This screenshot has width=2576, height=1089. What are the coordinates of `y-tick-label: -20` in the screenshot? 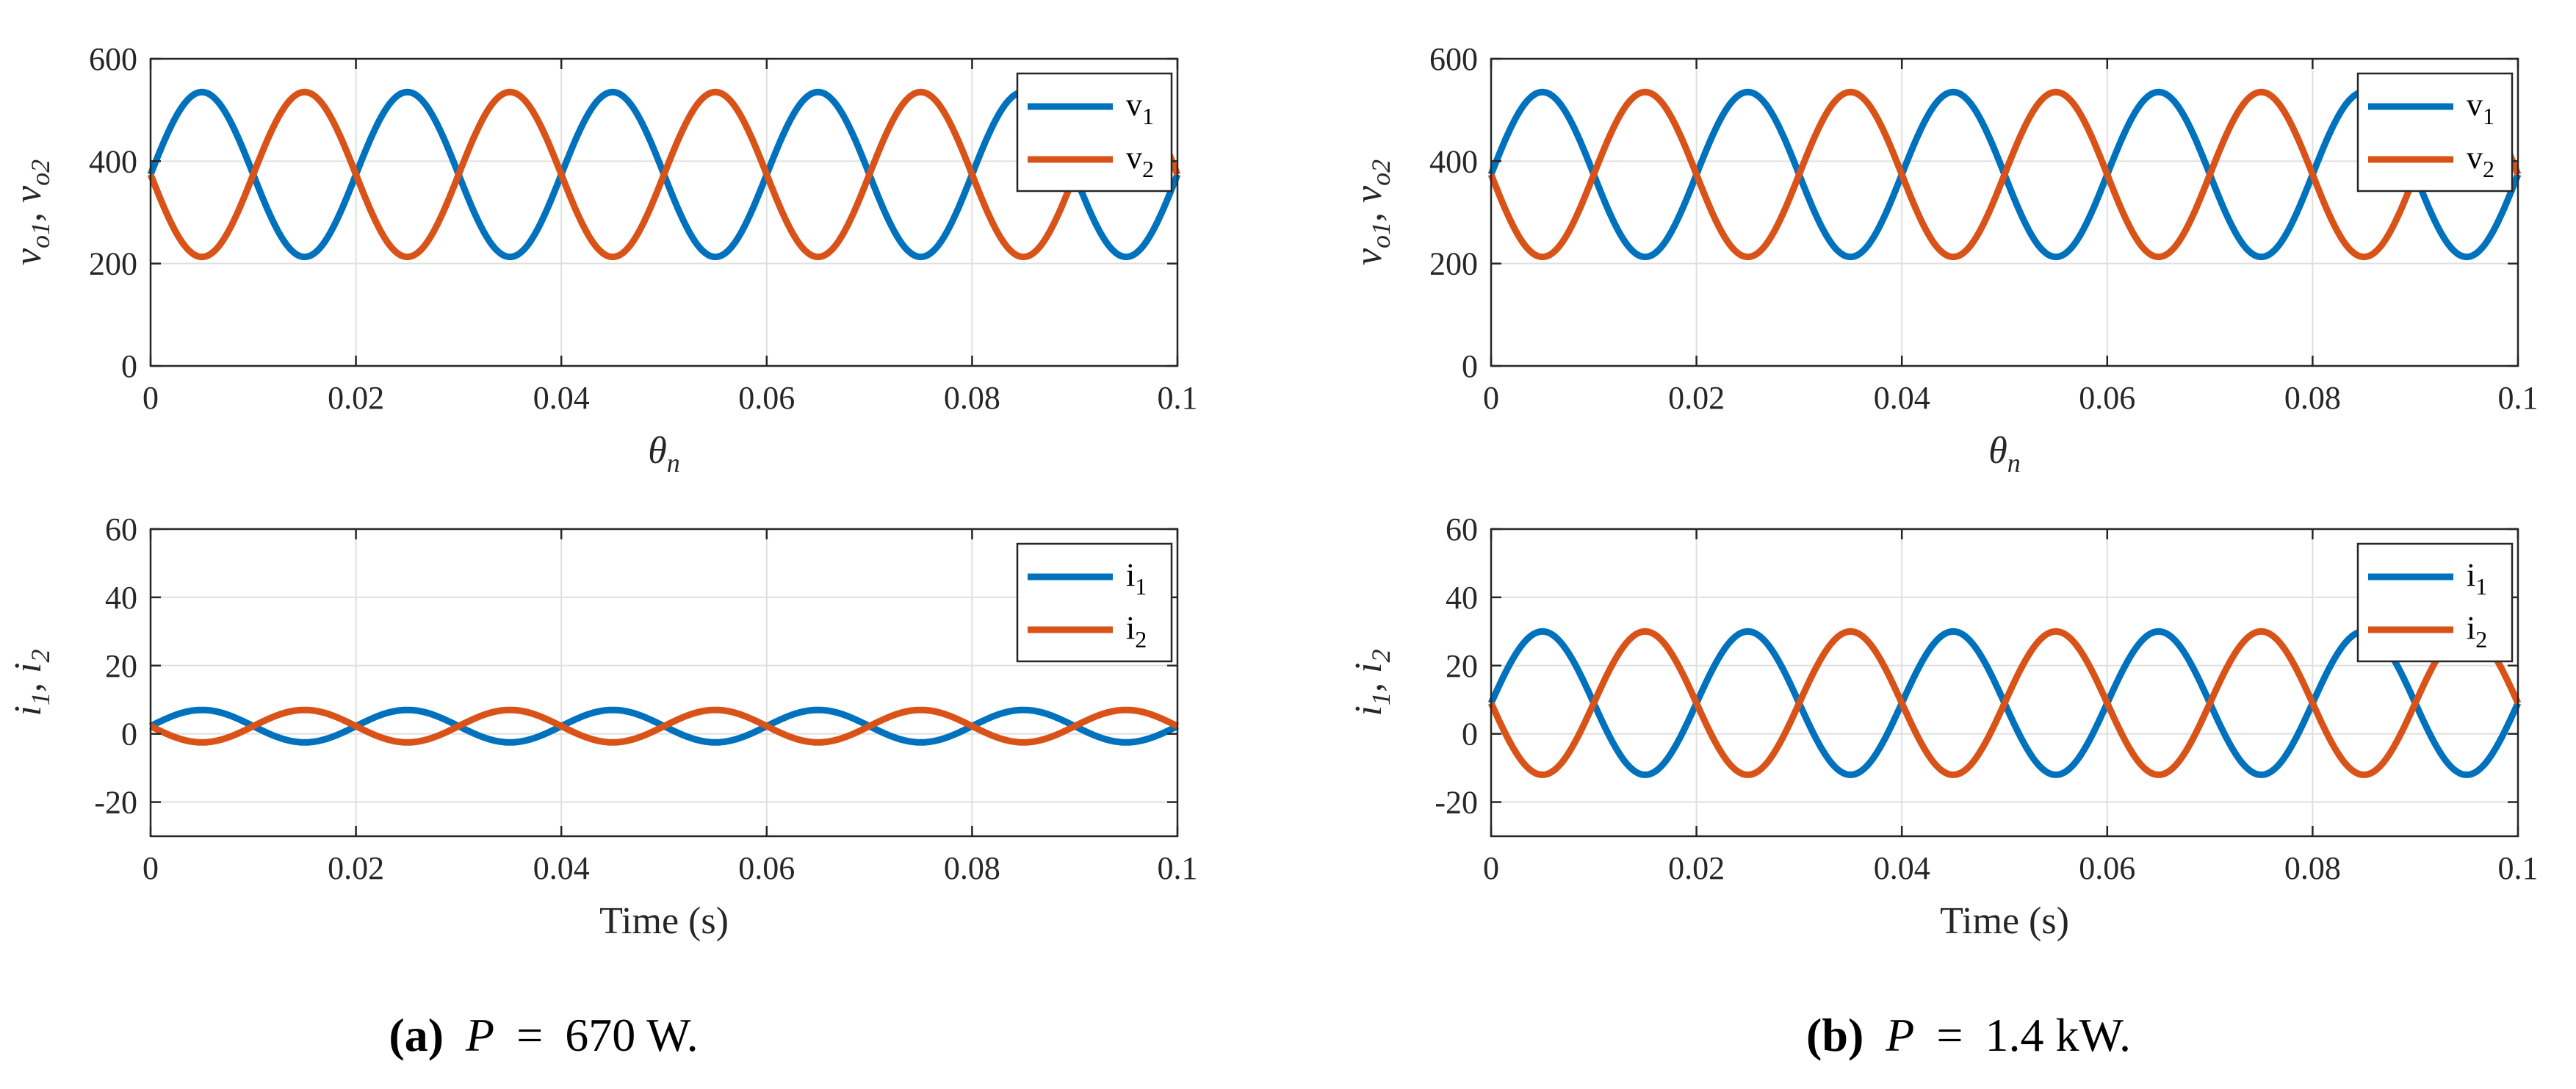 It's located at (116, 803).